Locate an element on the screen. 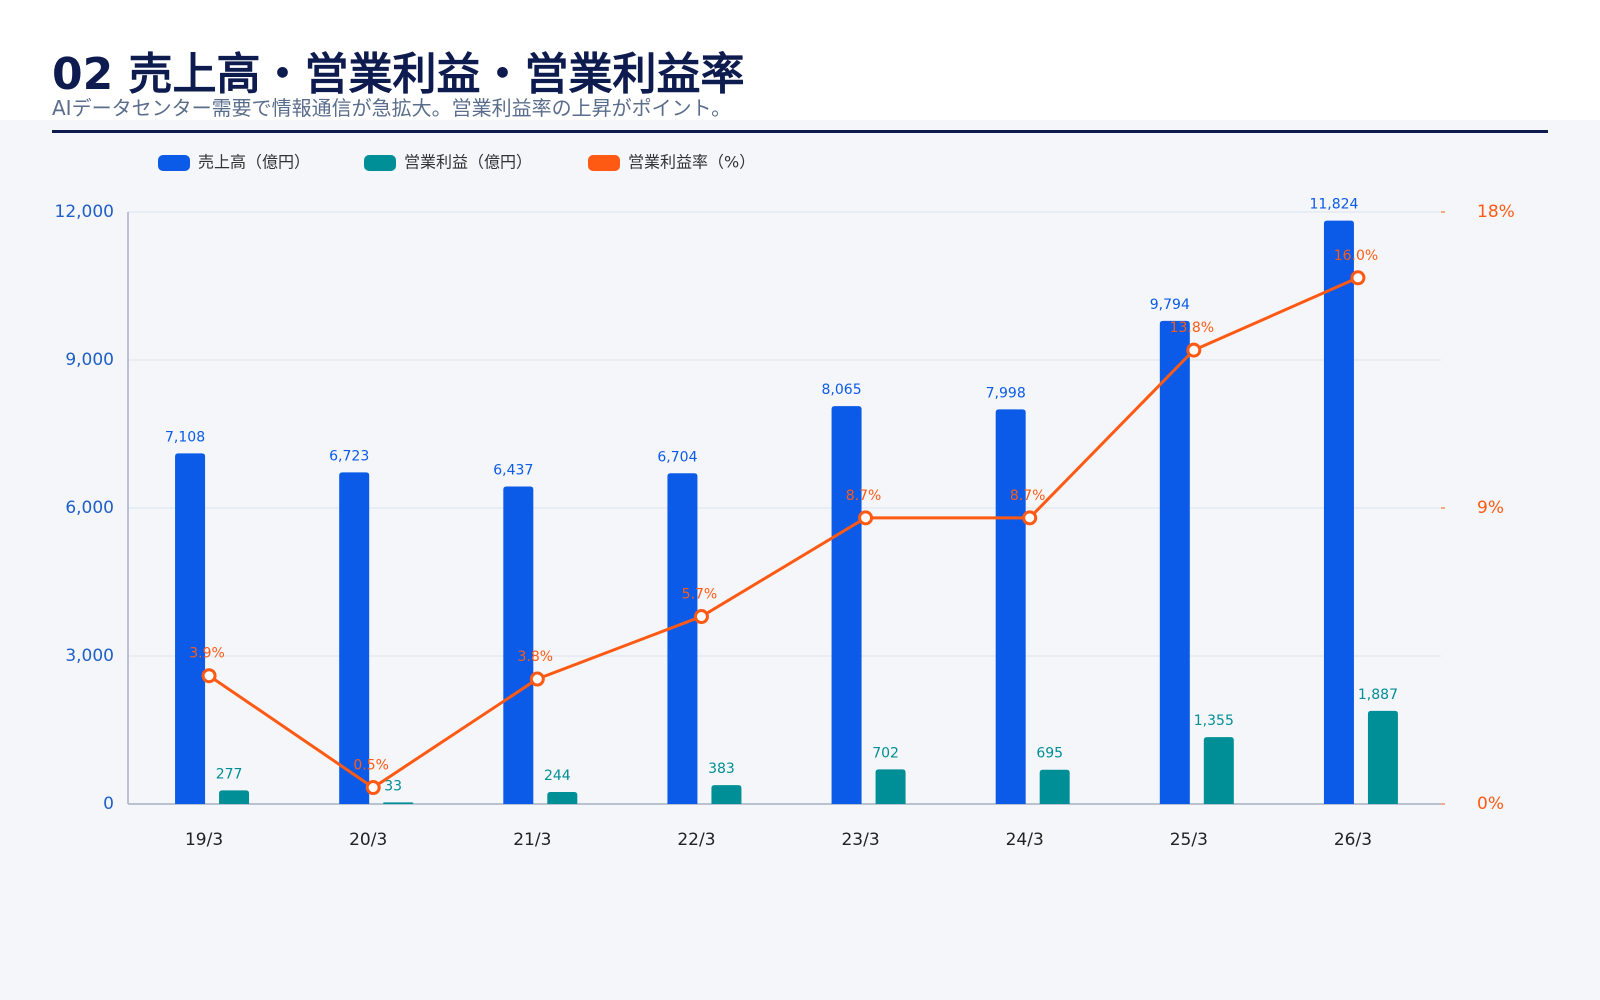 This screenshot has width=1600, height=1000. data-label: 9,794 is located at coordinates (1170, 305).